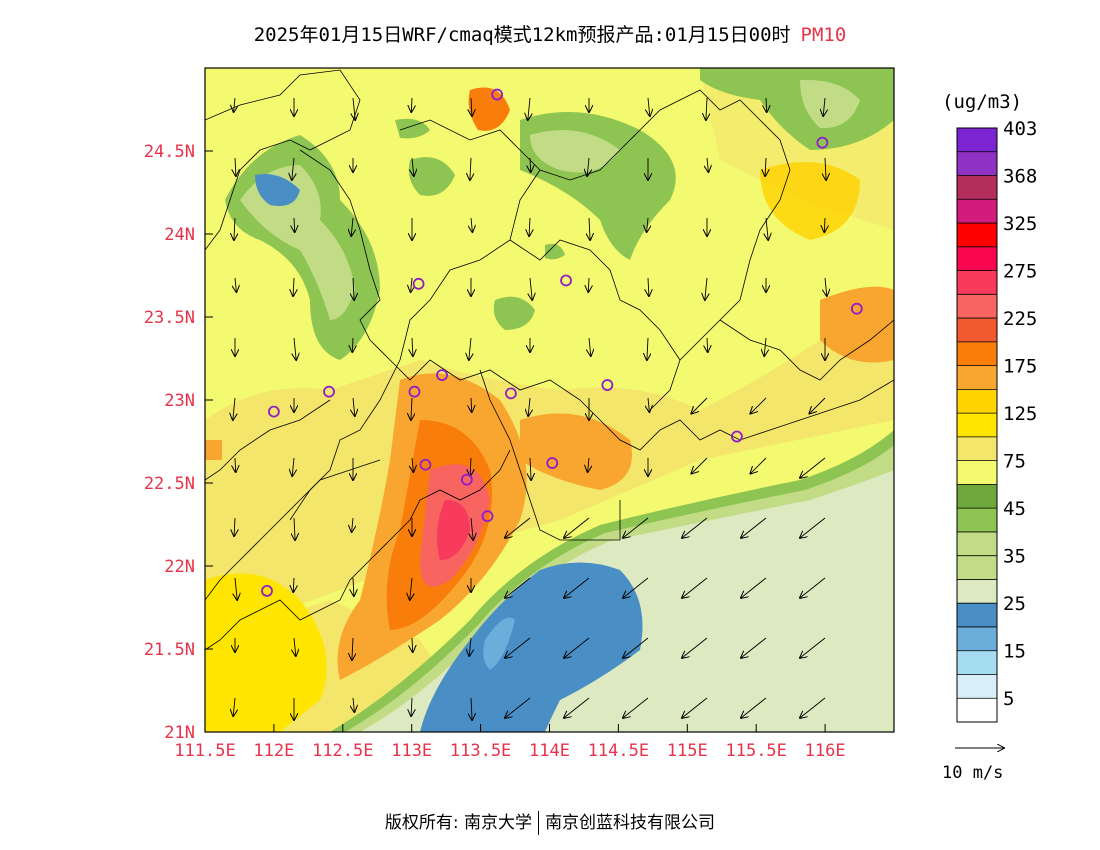 This screenshot has width=1100, height=850. I want to click on x-tick-label: 113.5E, so click(480, 751).